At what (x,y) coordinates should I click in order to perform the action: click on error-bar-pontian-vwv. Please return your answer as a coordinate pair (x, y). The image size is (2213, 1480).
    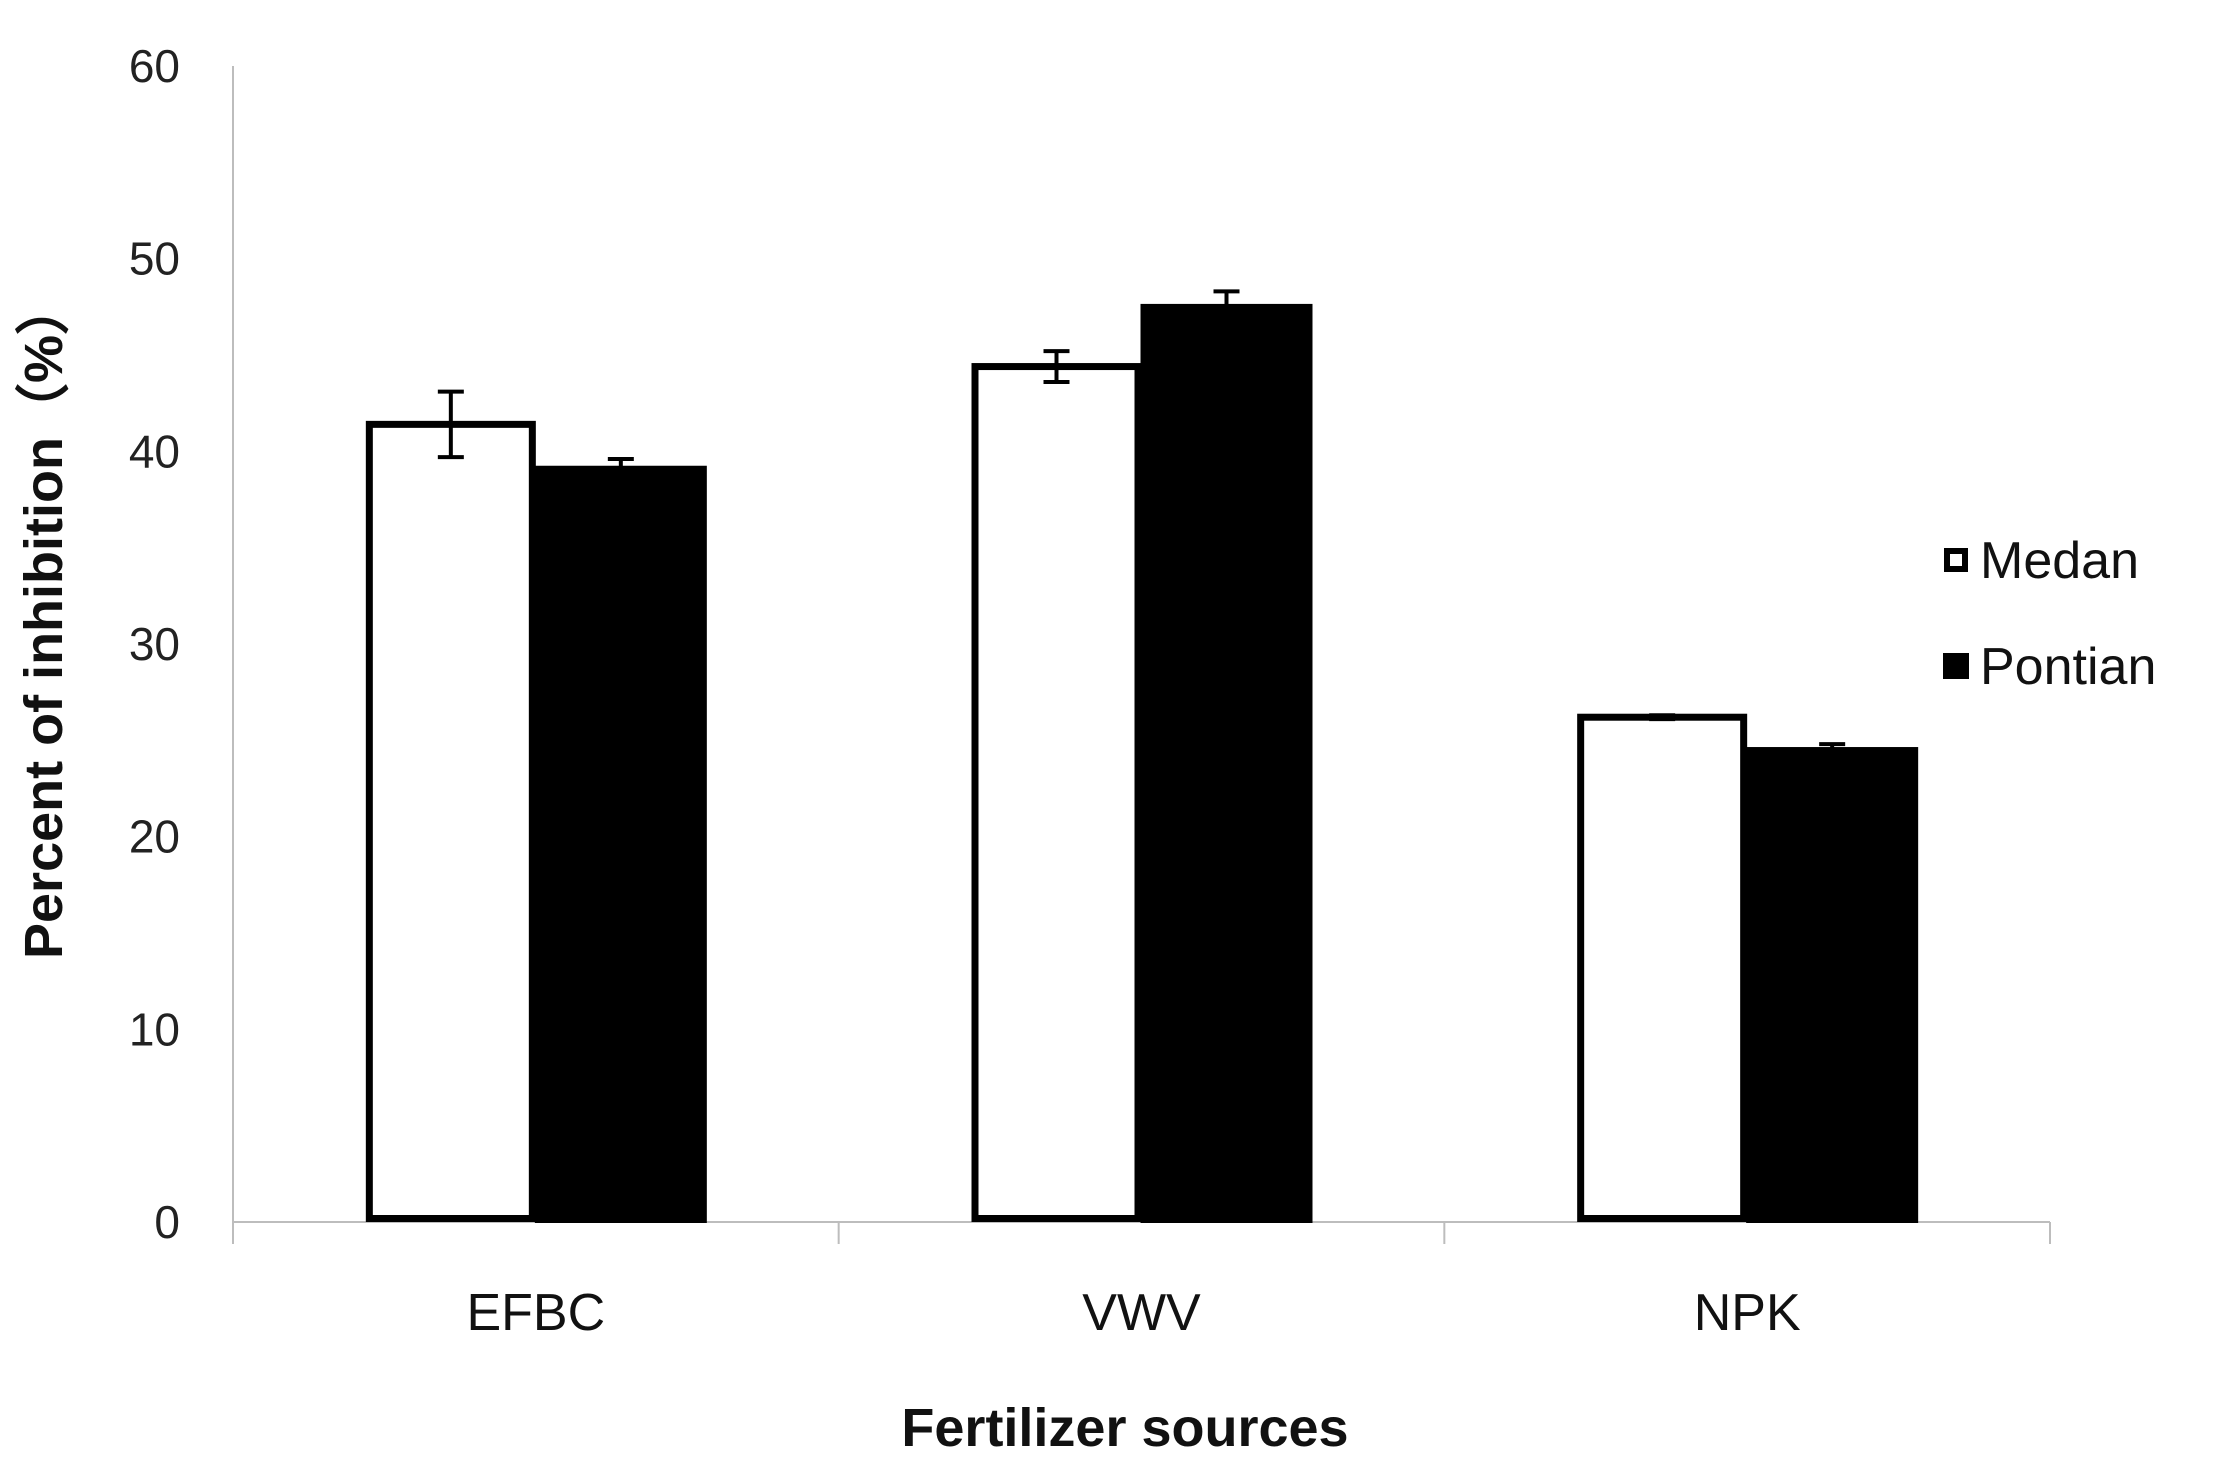
    Looking at the image, I should click on (1226, 305).